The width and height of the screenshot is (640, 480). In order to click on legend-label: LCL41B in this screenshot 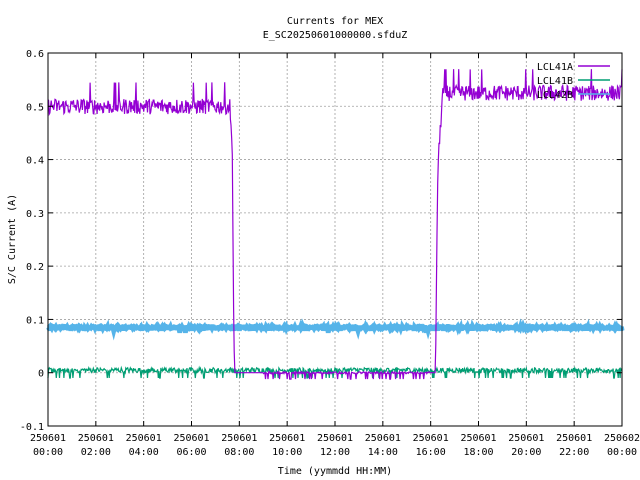, I will do `click(555, 81)`.